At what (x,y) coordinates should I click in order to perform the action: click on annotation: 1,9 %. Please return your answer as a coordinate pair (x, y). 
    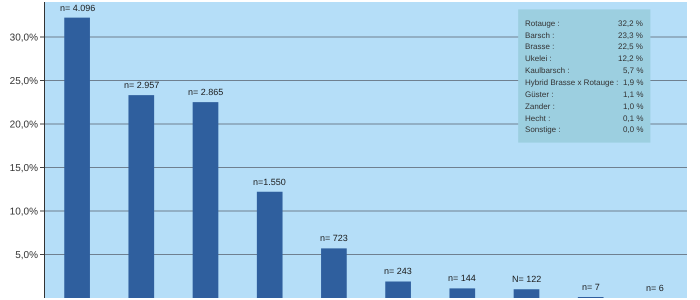
    Looking at the image, I should click on (633, 82).